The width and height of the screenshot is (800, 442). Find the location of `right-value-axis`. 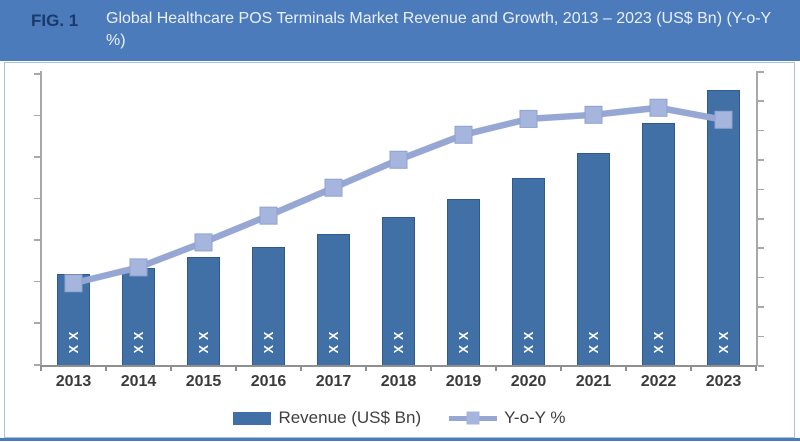

right-value-axis is located at coordinates (757, 218).